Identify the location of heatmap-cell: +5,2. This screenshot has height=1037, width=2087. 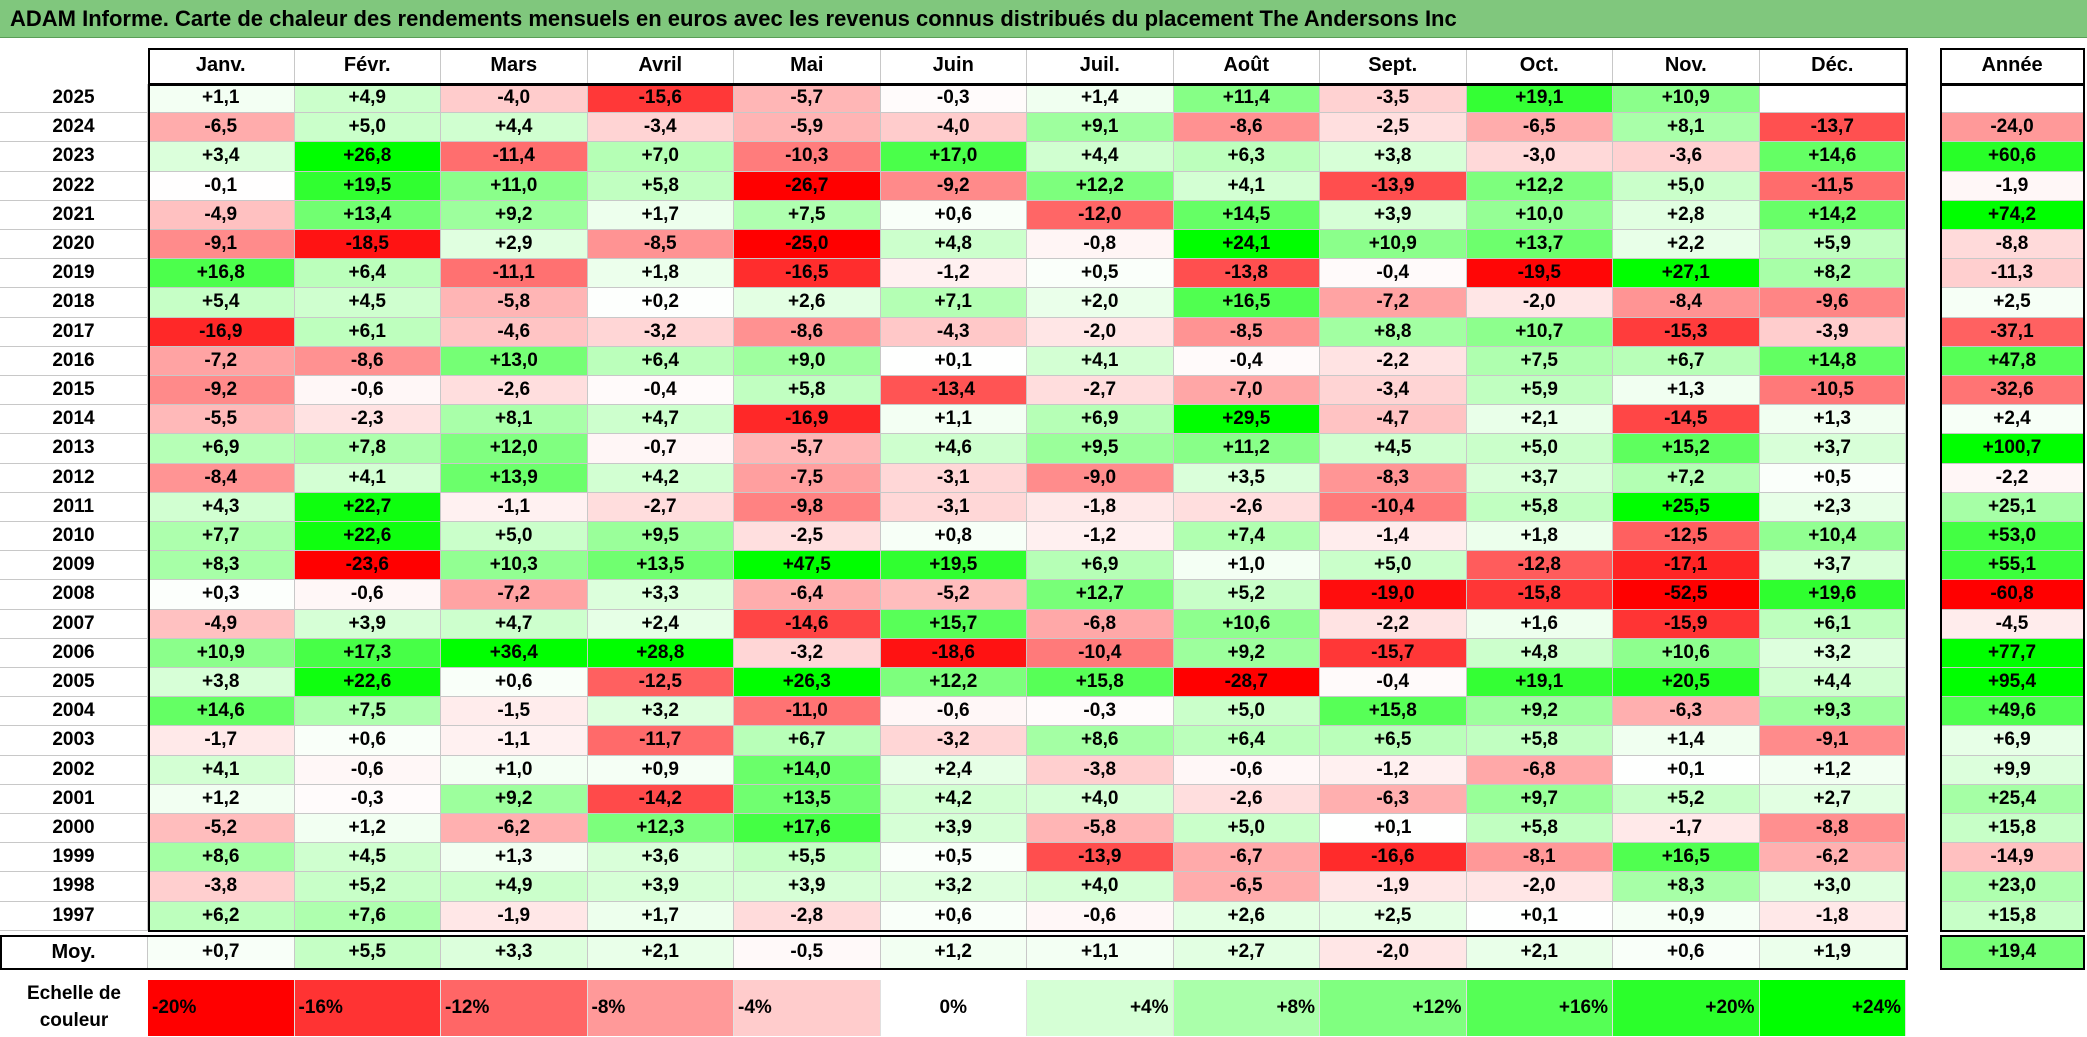
(1246, 595).